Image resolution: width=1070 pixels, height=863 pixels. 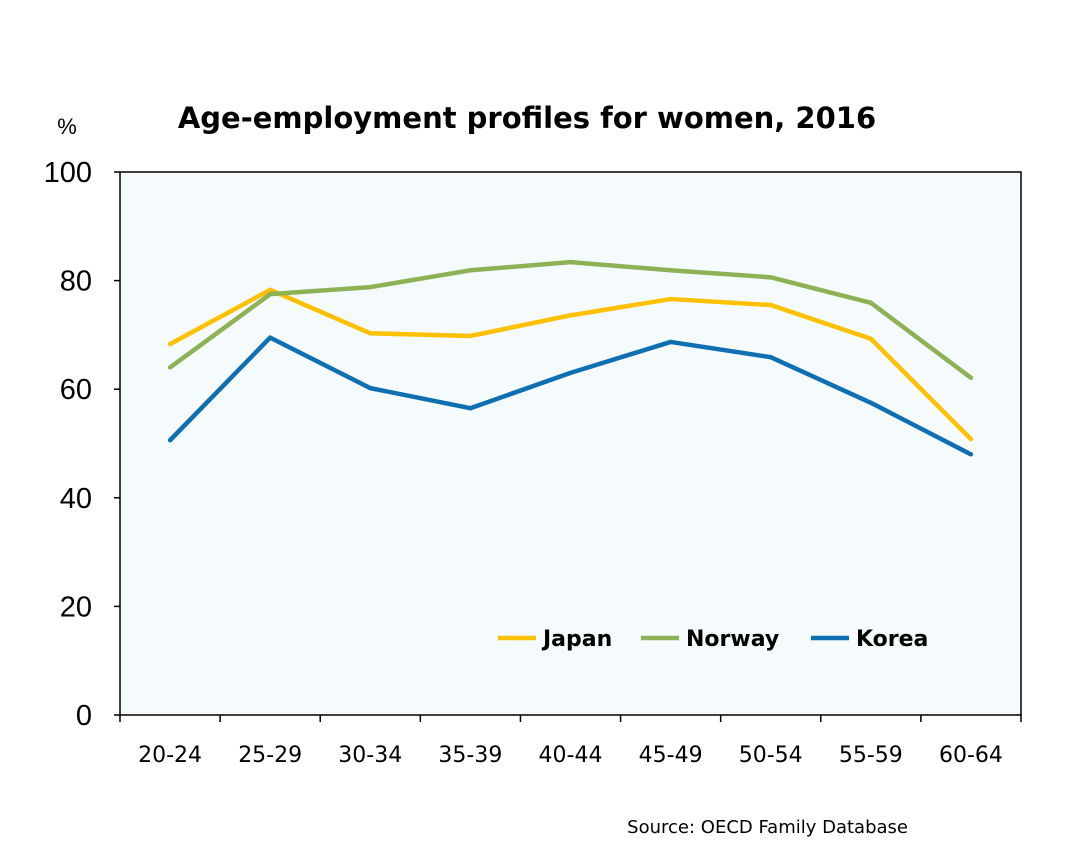 I want to click on y-tick-label: 40, so click(x=76, y=499).